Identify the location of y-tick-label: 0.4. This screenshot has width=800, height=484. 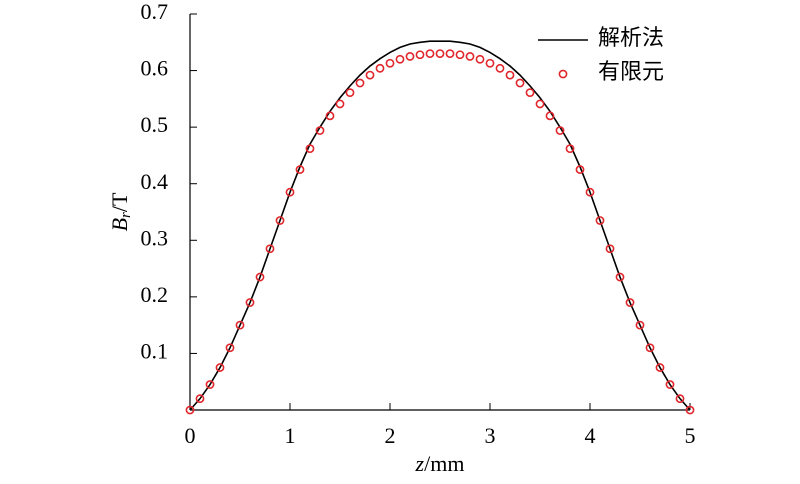
(155, 181).